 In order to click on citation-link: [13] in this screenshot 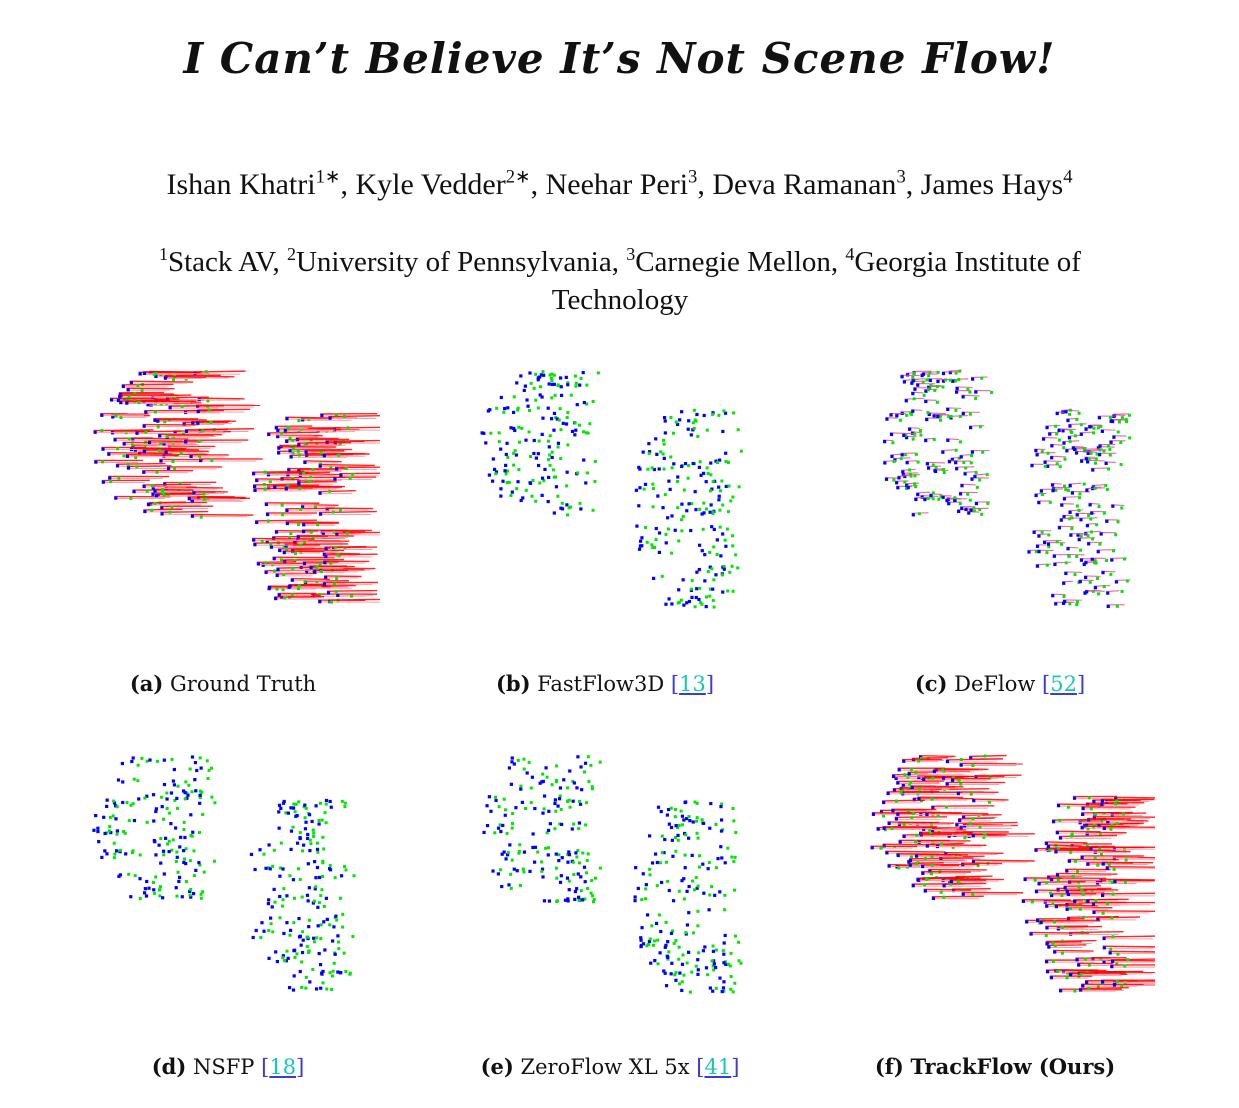, I will do `click(692, 684)`.